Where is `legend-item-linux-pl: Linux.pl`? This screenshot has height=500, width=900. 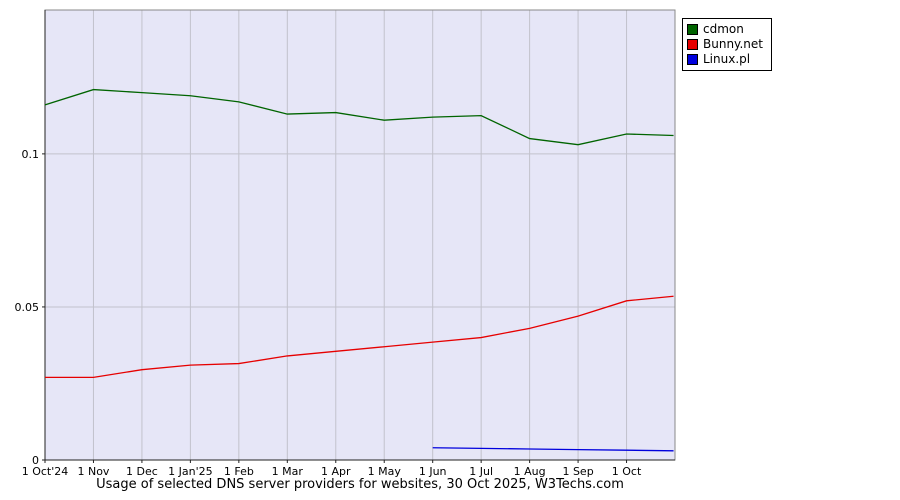
legend-item-linux-pl: Linux.pl is located at coordinates (725, 59).